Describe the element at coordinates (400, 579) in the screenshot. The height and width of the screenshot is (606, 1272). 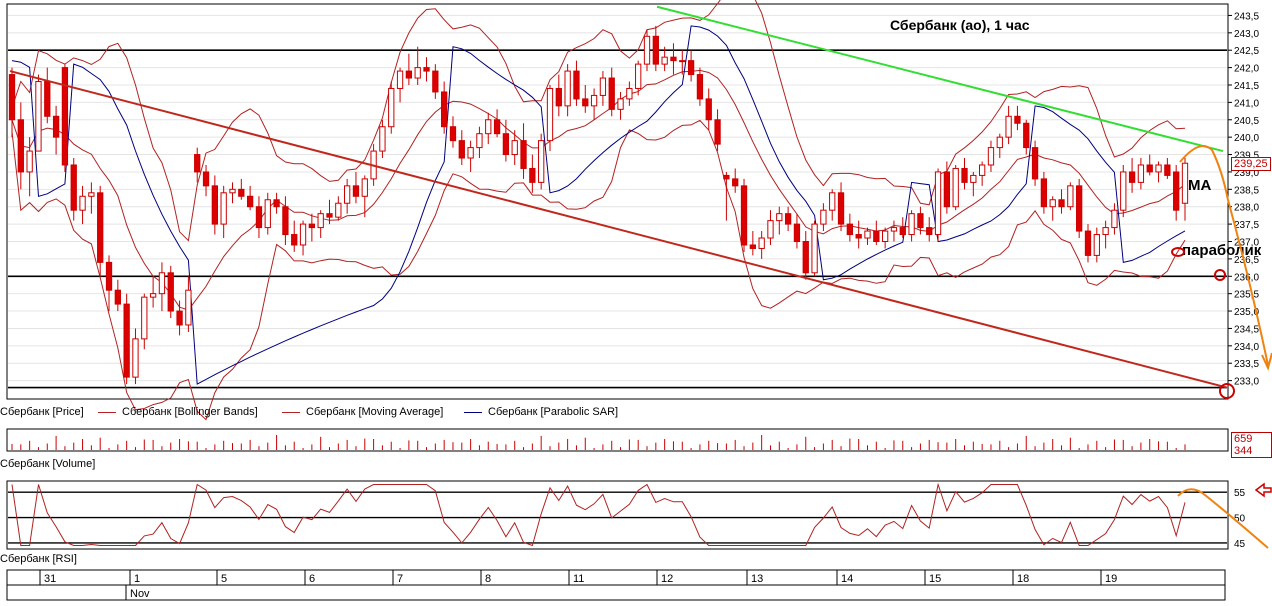
I see `date-label: 7` at that location.